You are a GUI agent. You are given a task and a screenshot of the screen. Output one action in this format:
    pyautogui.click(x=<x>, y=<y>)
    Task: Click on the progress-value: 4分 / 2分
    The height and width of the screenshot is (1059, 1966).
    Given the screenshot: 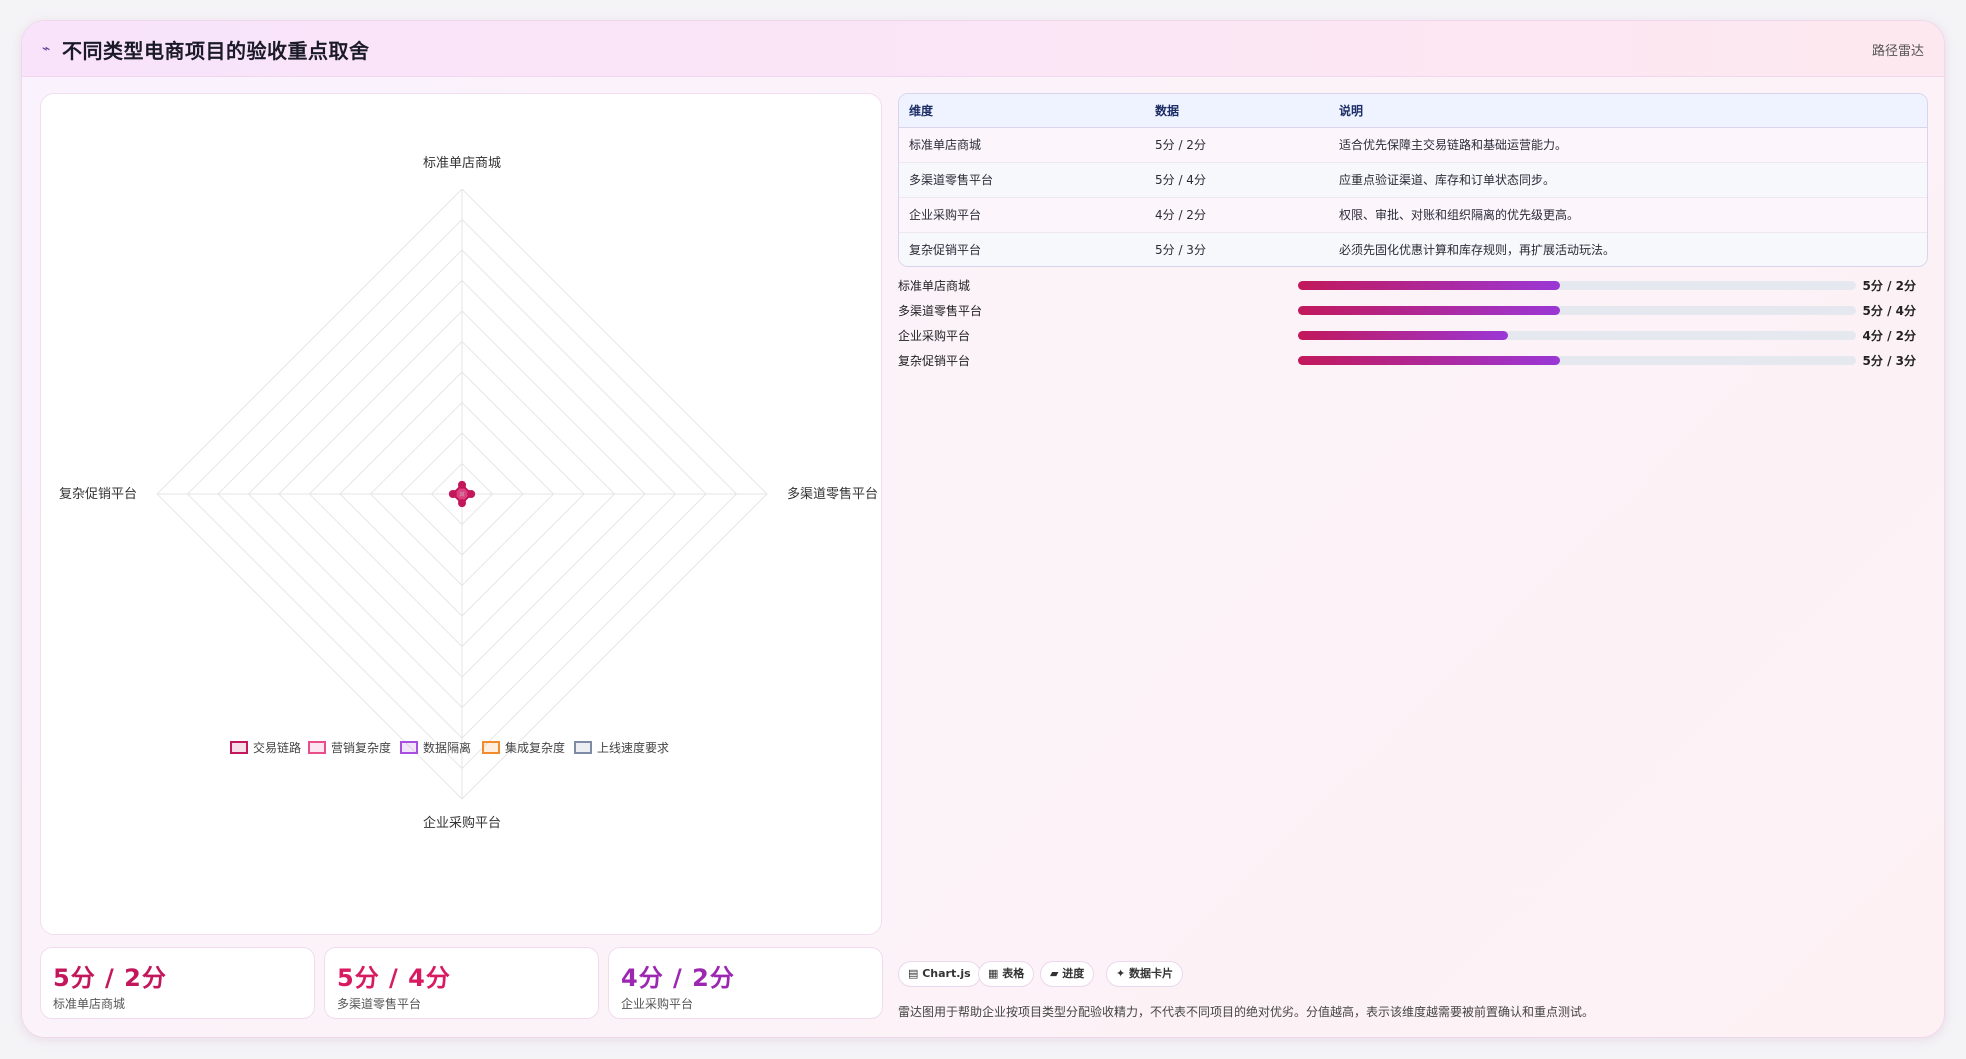 What is the action you would take?
    pyautogui.click(x=1889, y=336)
    